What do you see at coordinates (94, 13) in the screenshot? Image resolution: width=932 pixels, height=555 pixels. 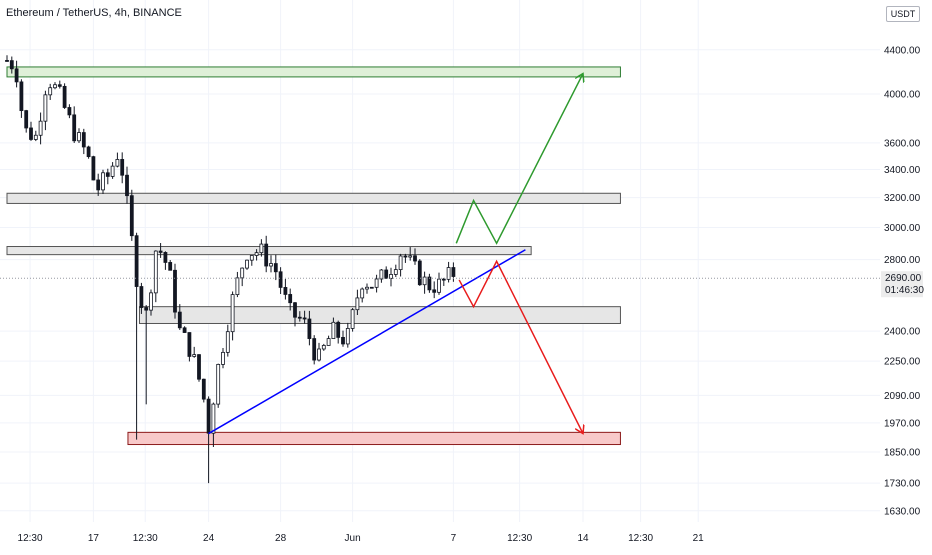 I see `symbol-title: Ethereum / TetherUS, 4h, BINANCE` at bounding box center [94, 13].